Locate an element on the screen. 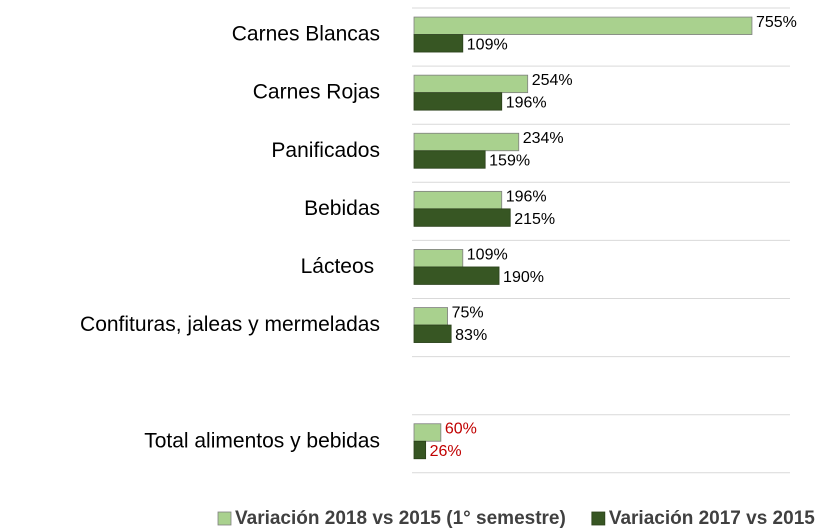 The image size is (818, 532). value-label: 190% is located at coordinates (523, 277).